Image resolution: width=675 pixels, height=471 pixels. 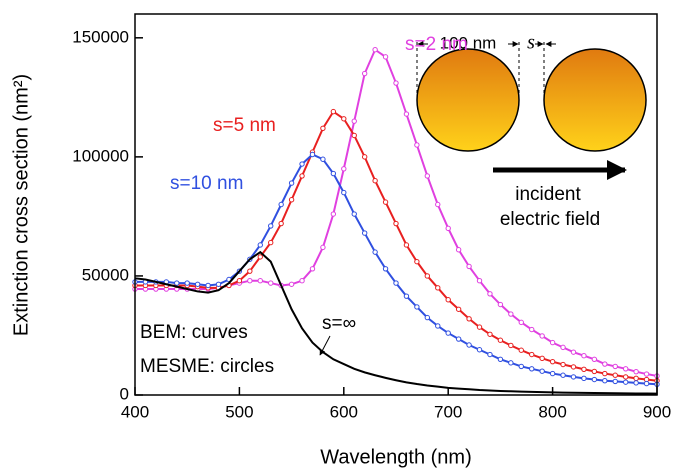 I want to click on inset: 100 nm s incident electric field, so click(x=531, y=131).